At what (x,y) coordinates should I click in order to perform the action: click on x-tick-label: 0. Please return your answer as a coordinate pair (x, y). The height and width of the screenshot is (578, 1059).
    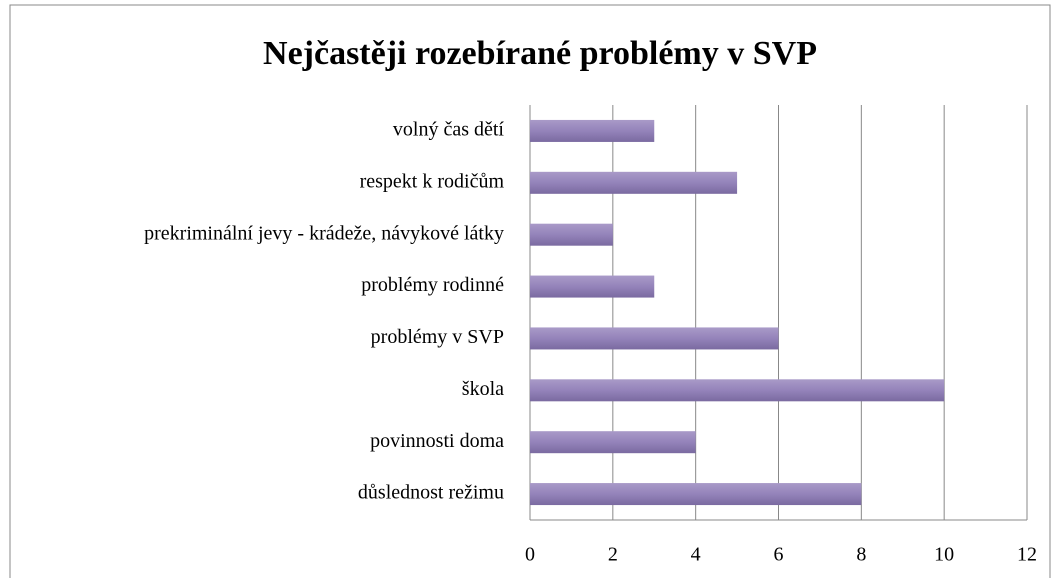
    Looking at the image, I should click on (530, 555).